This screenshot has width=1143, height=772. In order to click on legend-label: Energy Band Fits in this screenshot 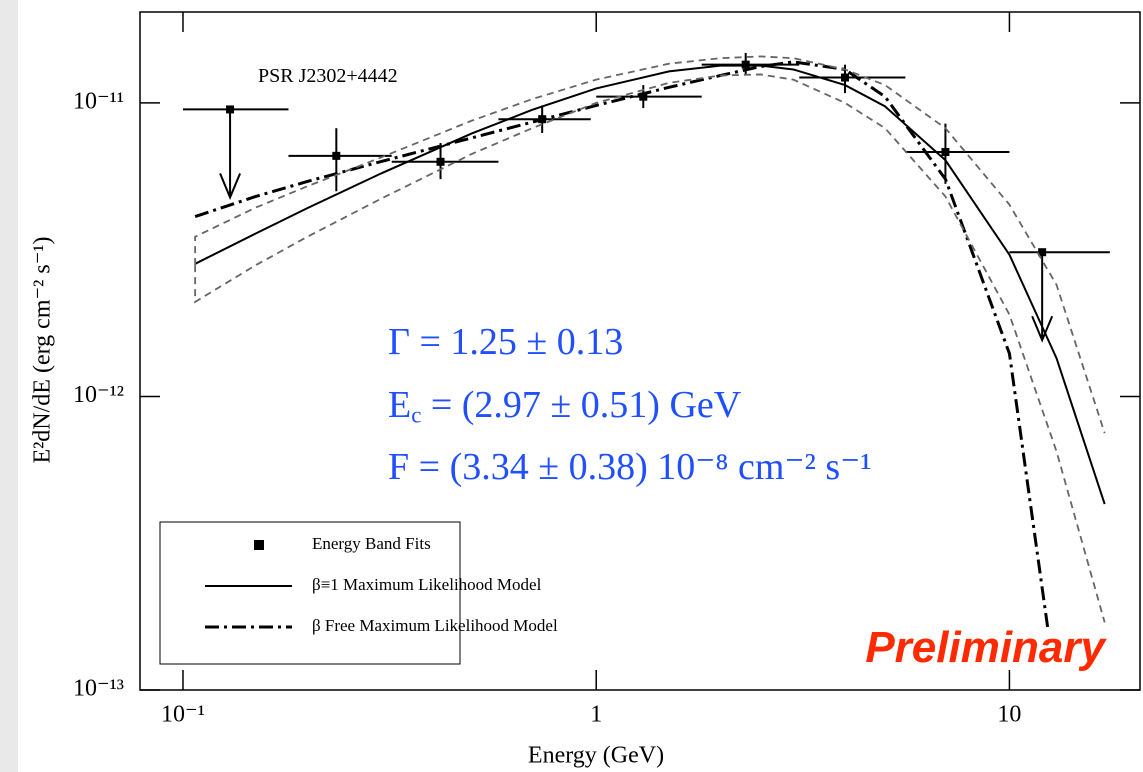, I will do `click(371, 543)`.